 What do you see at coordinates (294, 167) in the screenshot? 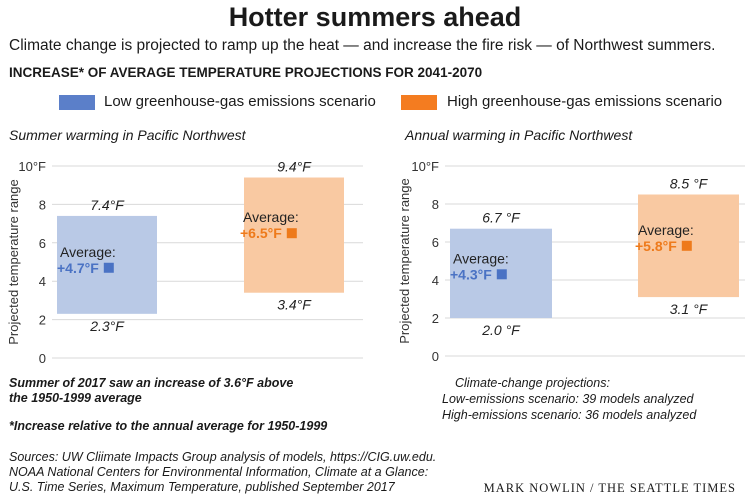
I see `range-high-label: 9.4°F` at bounding box center [294, 167].